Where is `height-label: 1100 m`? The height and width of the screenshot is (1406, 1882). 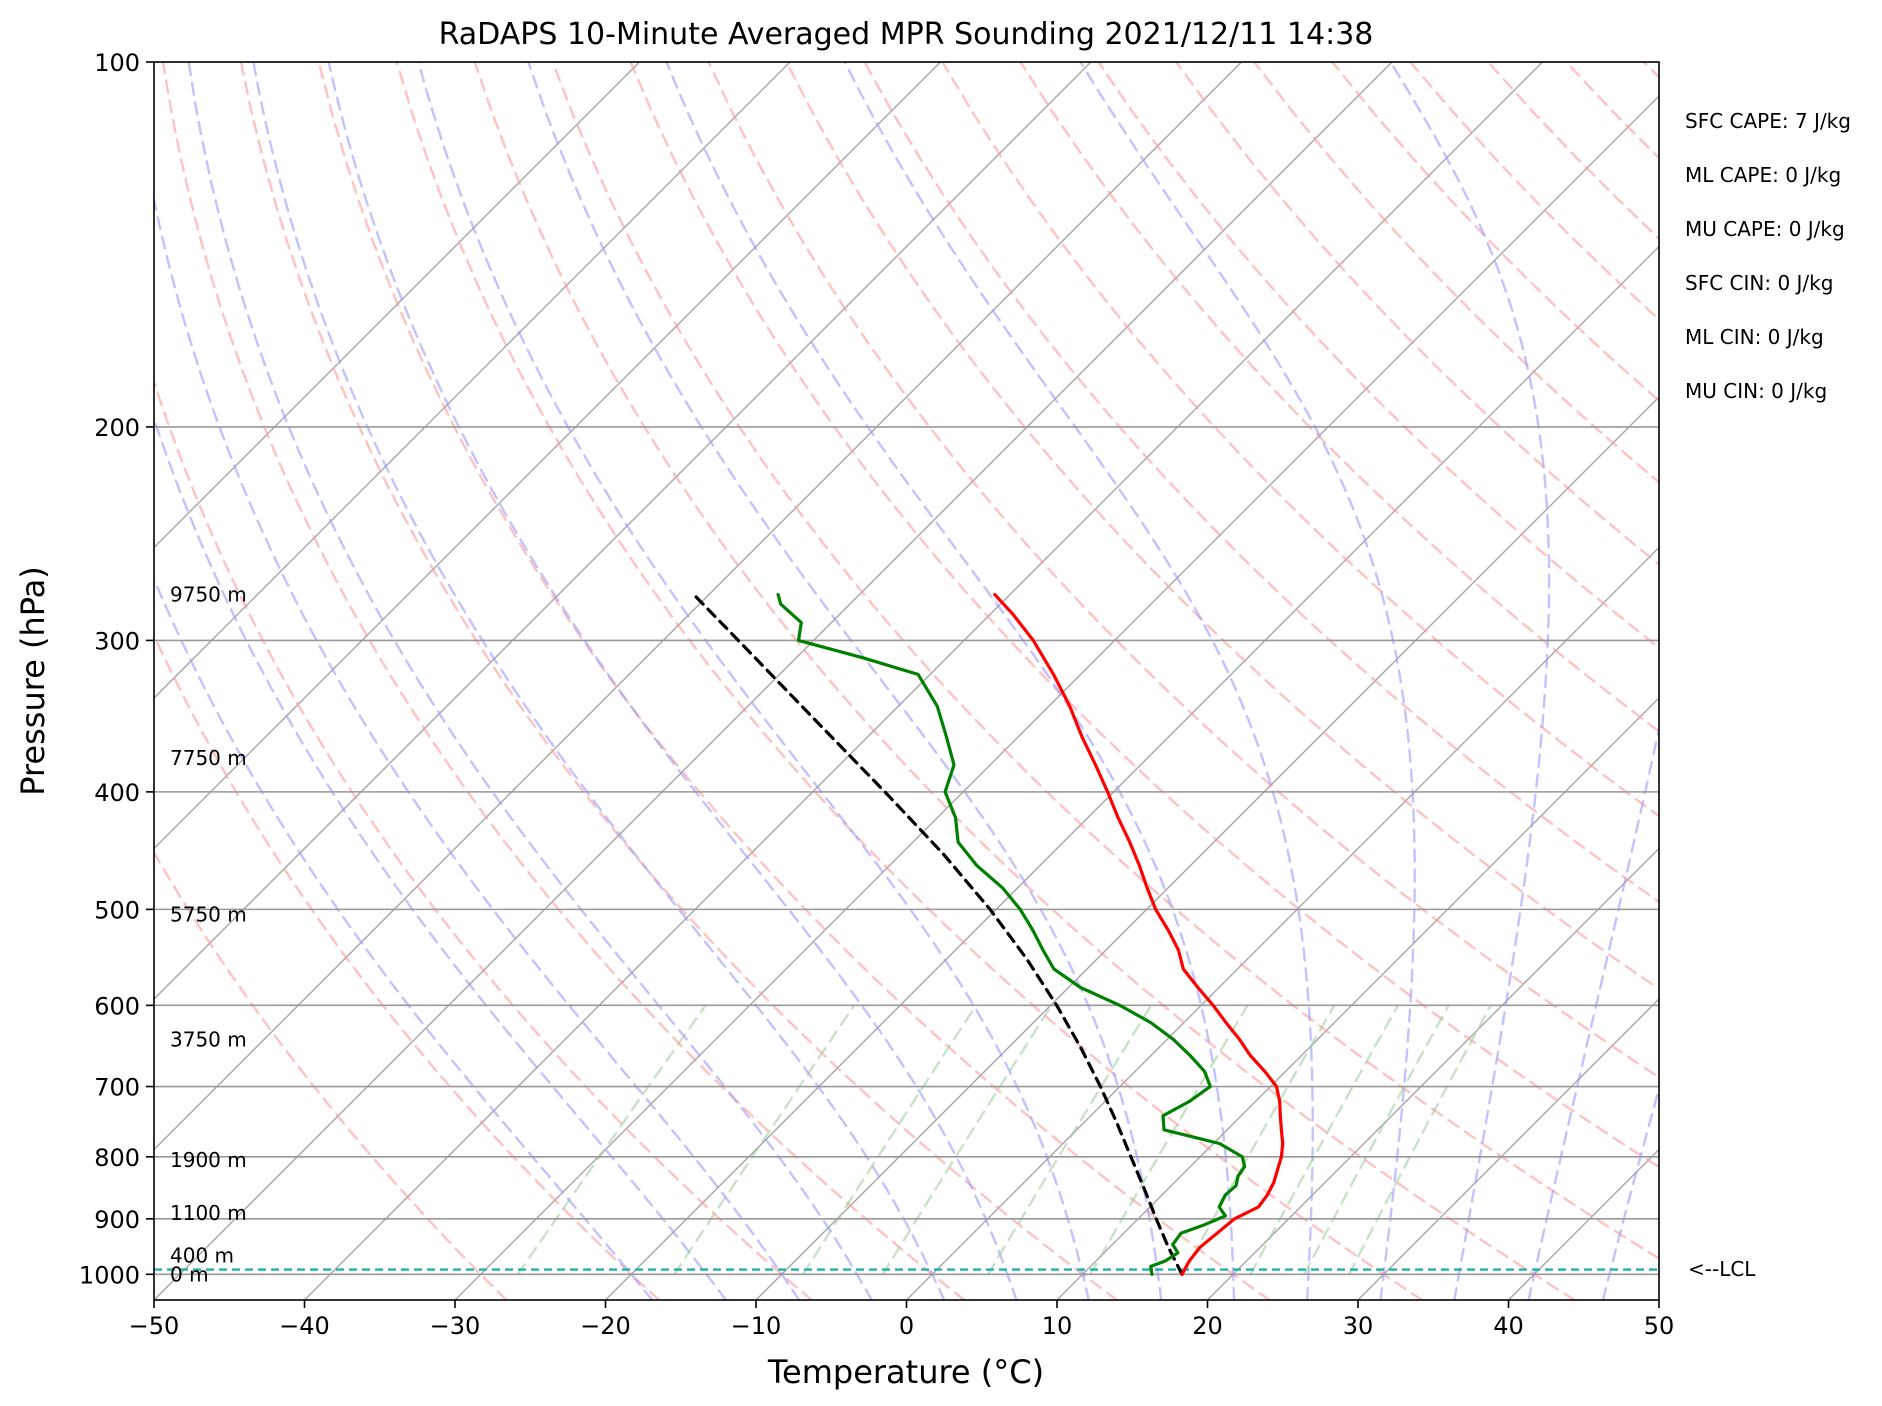
height-label: 1100 m is located at coordinates (208, 1213).